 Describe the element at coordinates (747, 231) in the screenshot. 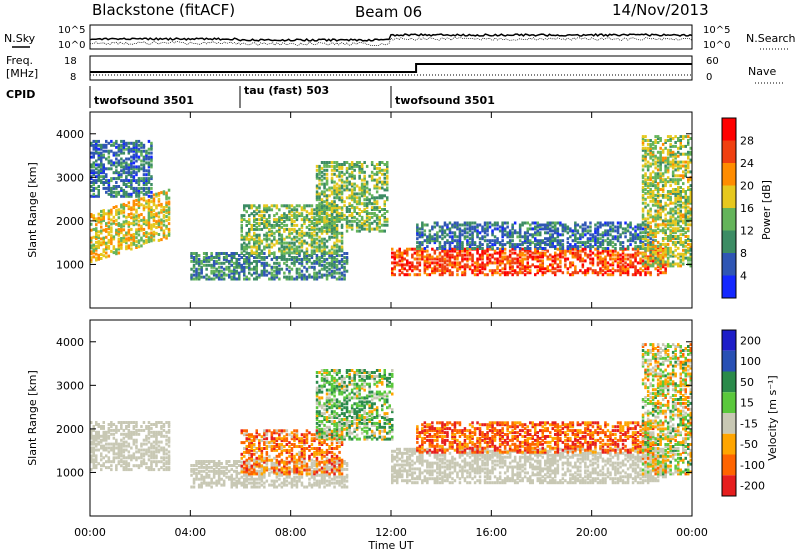

I see `colorbar-tick-label: 12` at that location.